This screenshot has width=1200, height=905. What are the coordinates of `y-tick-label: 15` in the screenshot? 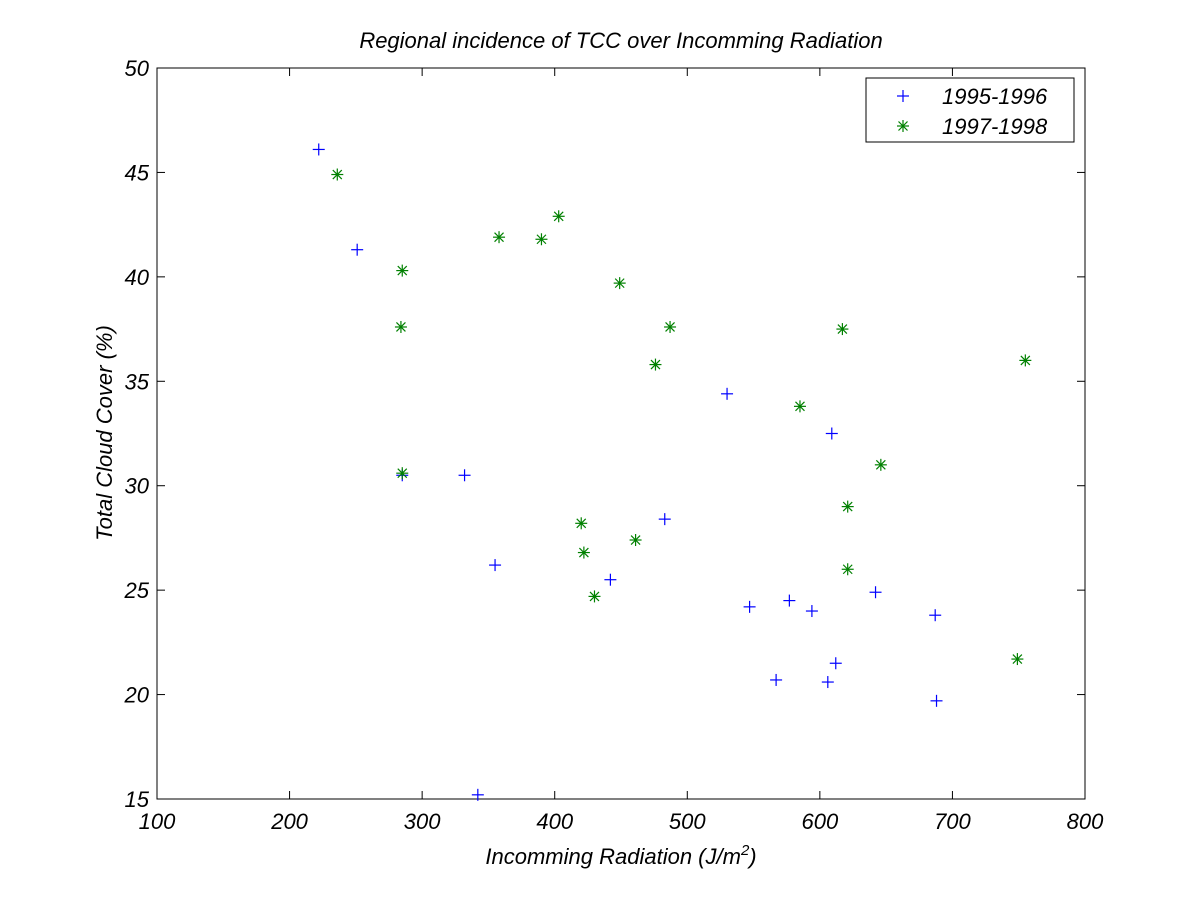 It's located at (137, 799).